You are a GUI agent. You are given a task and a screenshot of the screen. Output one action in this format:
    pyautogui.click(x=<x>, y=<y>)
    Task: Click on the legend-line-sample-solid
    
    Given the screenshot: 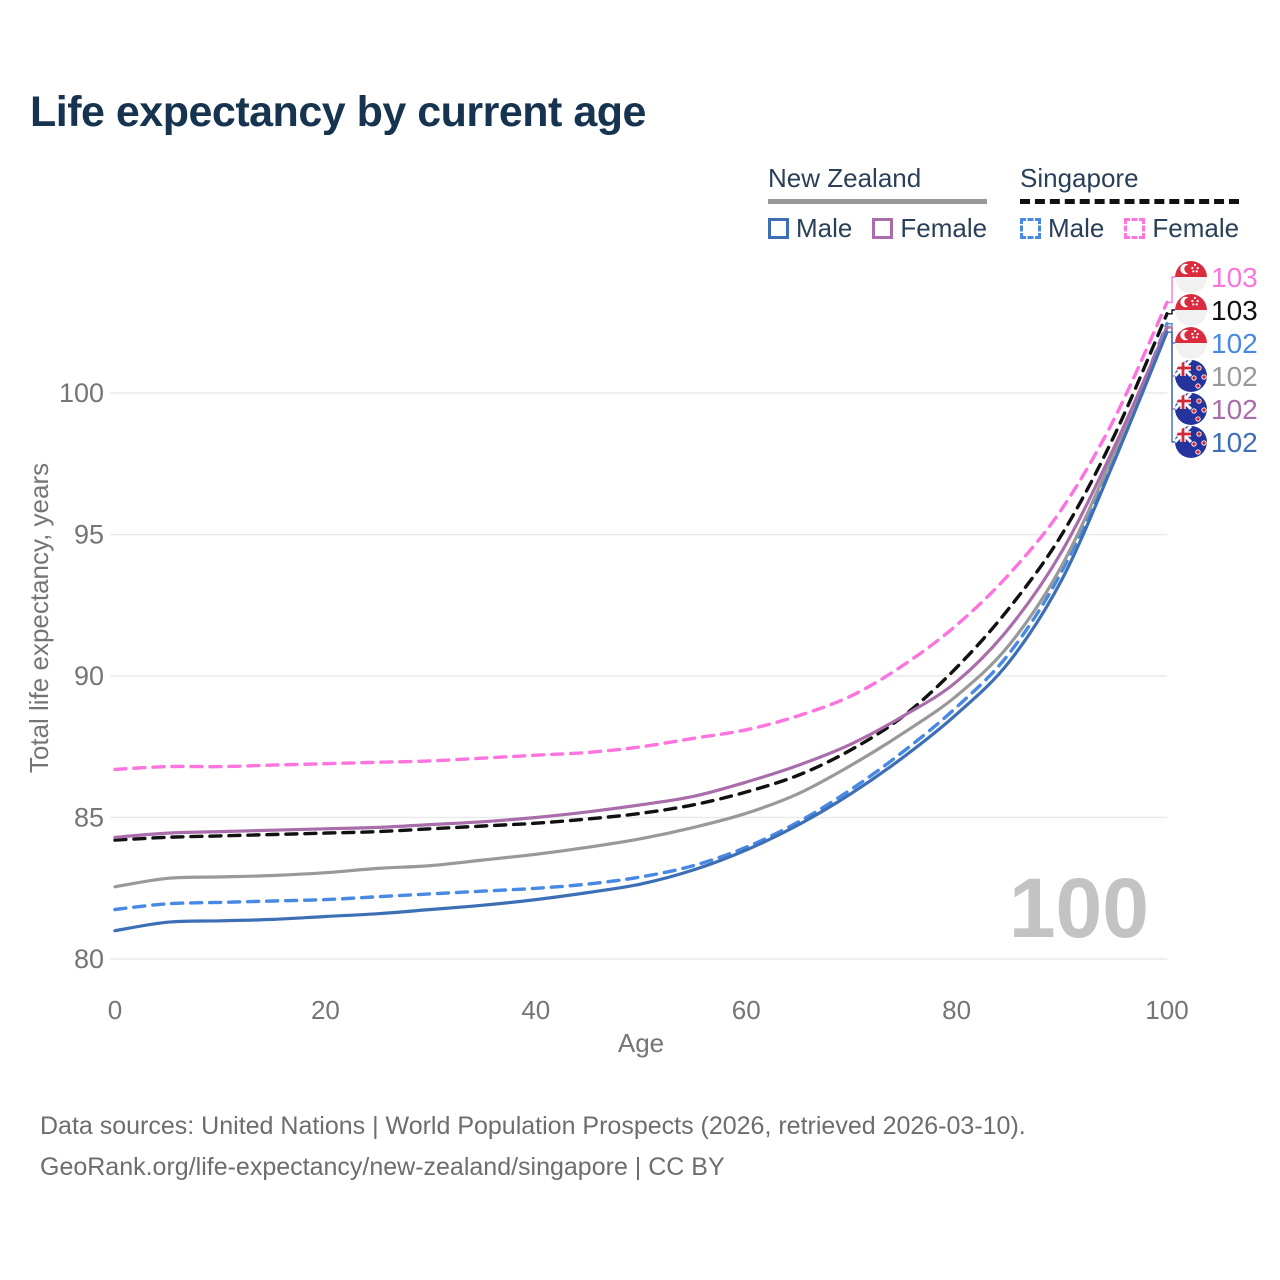 What is the action you would take?
    pyautogui.click(x=878, y=201)
    